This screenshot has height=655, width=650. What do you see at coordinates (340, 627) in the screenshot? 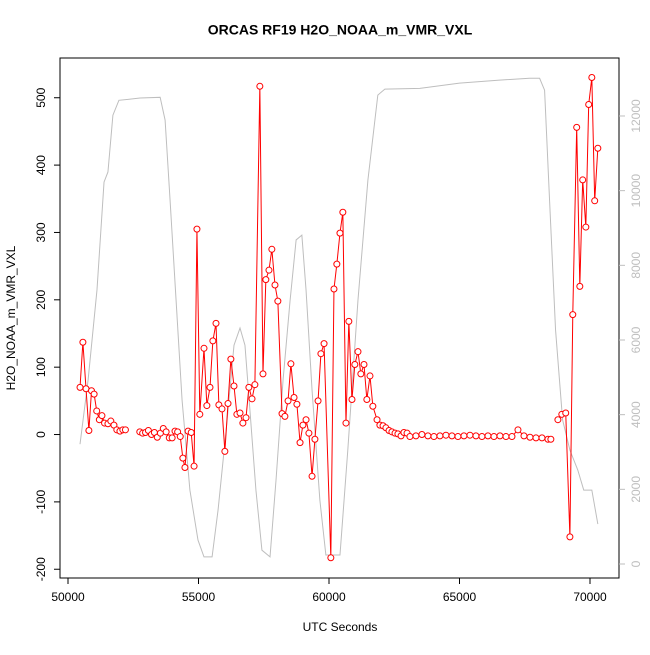
I see `x-axis-label: UTC Seconds` at bounding box center [340, 627].